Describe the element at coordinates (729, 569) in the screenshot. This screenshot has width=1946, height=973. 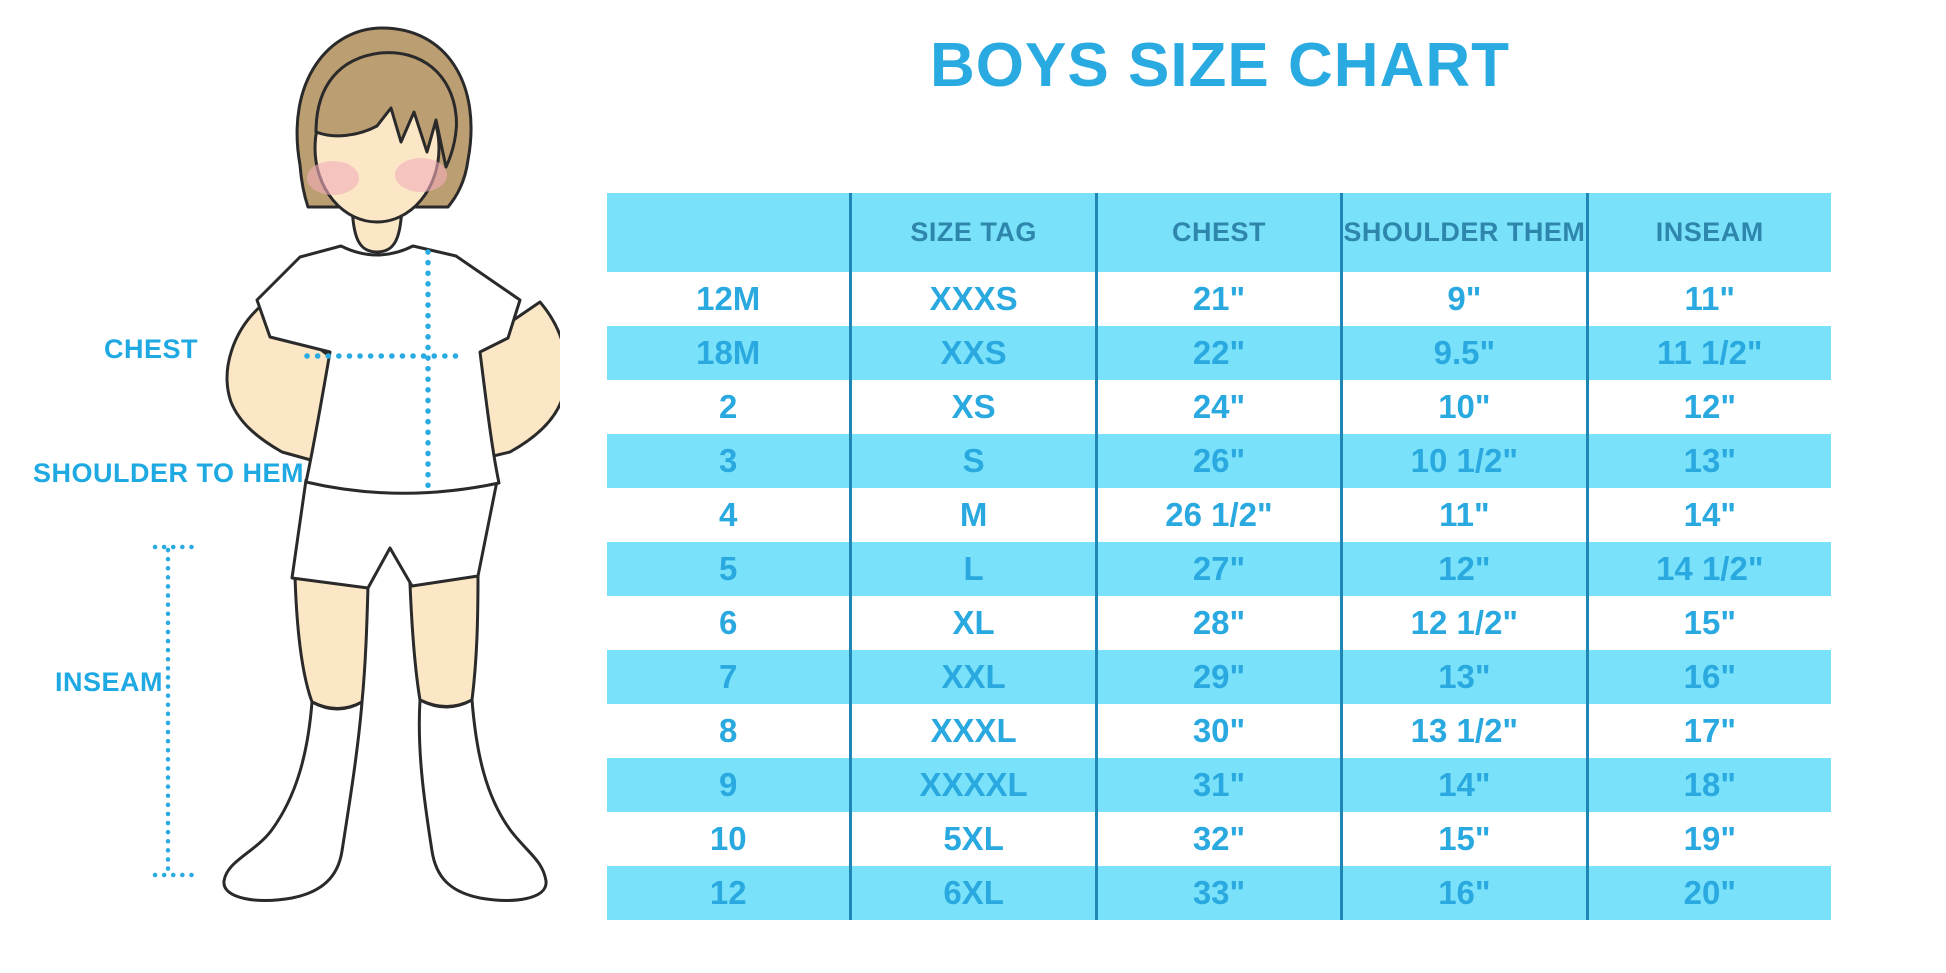
I see `table-cell: 5` at that location.